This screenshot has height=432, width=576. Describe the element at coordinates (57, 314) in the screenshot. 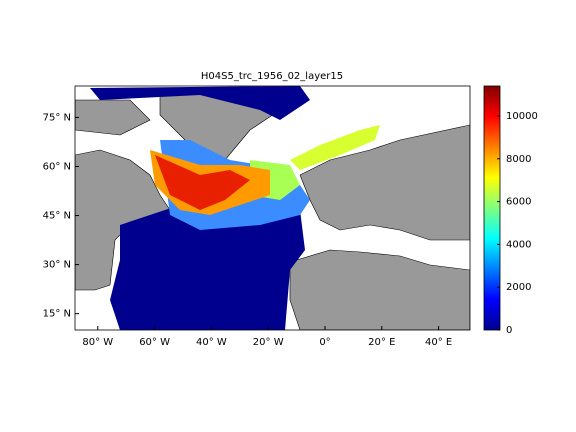

I see `lat-tick-label: 15° N` at that location.